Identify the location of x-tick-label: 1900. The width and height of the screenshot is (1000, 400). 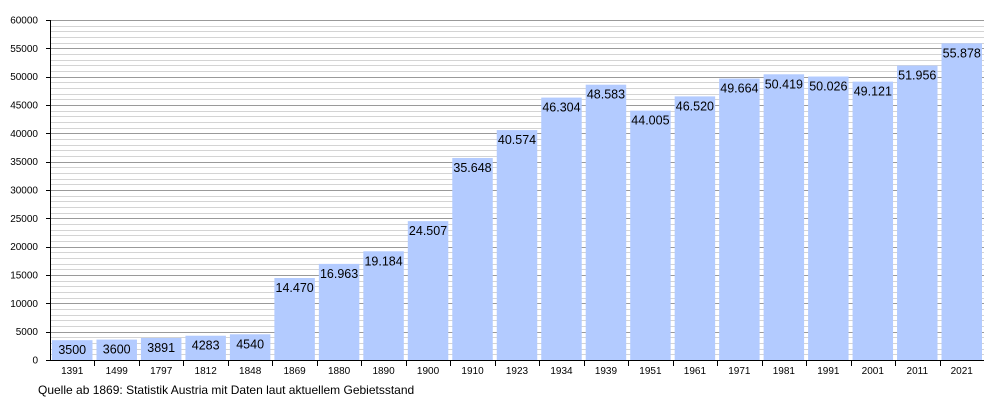
(428, 371).